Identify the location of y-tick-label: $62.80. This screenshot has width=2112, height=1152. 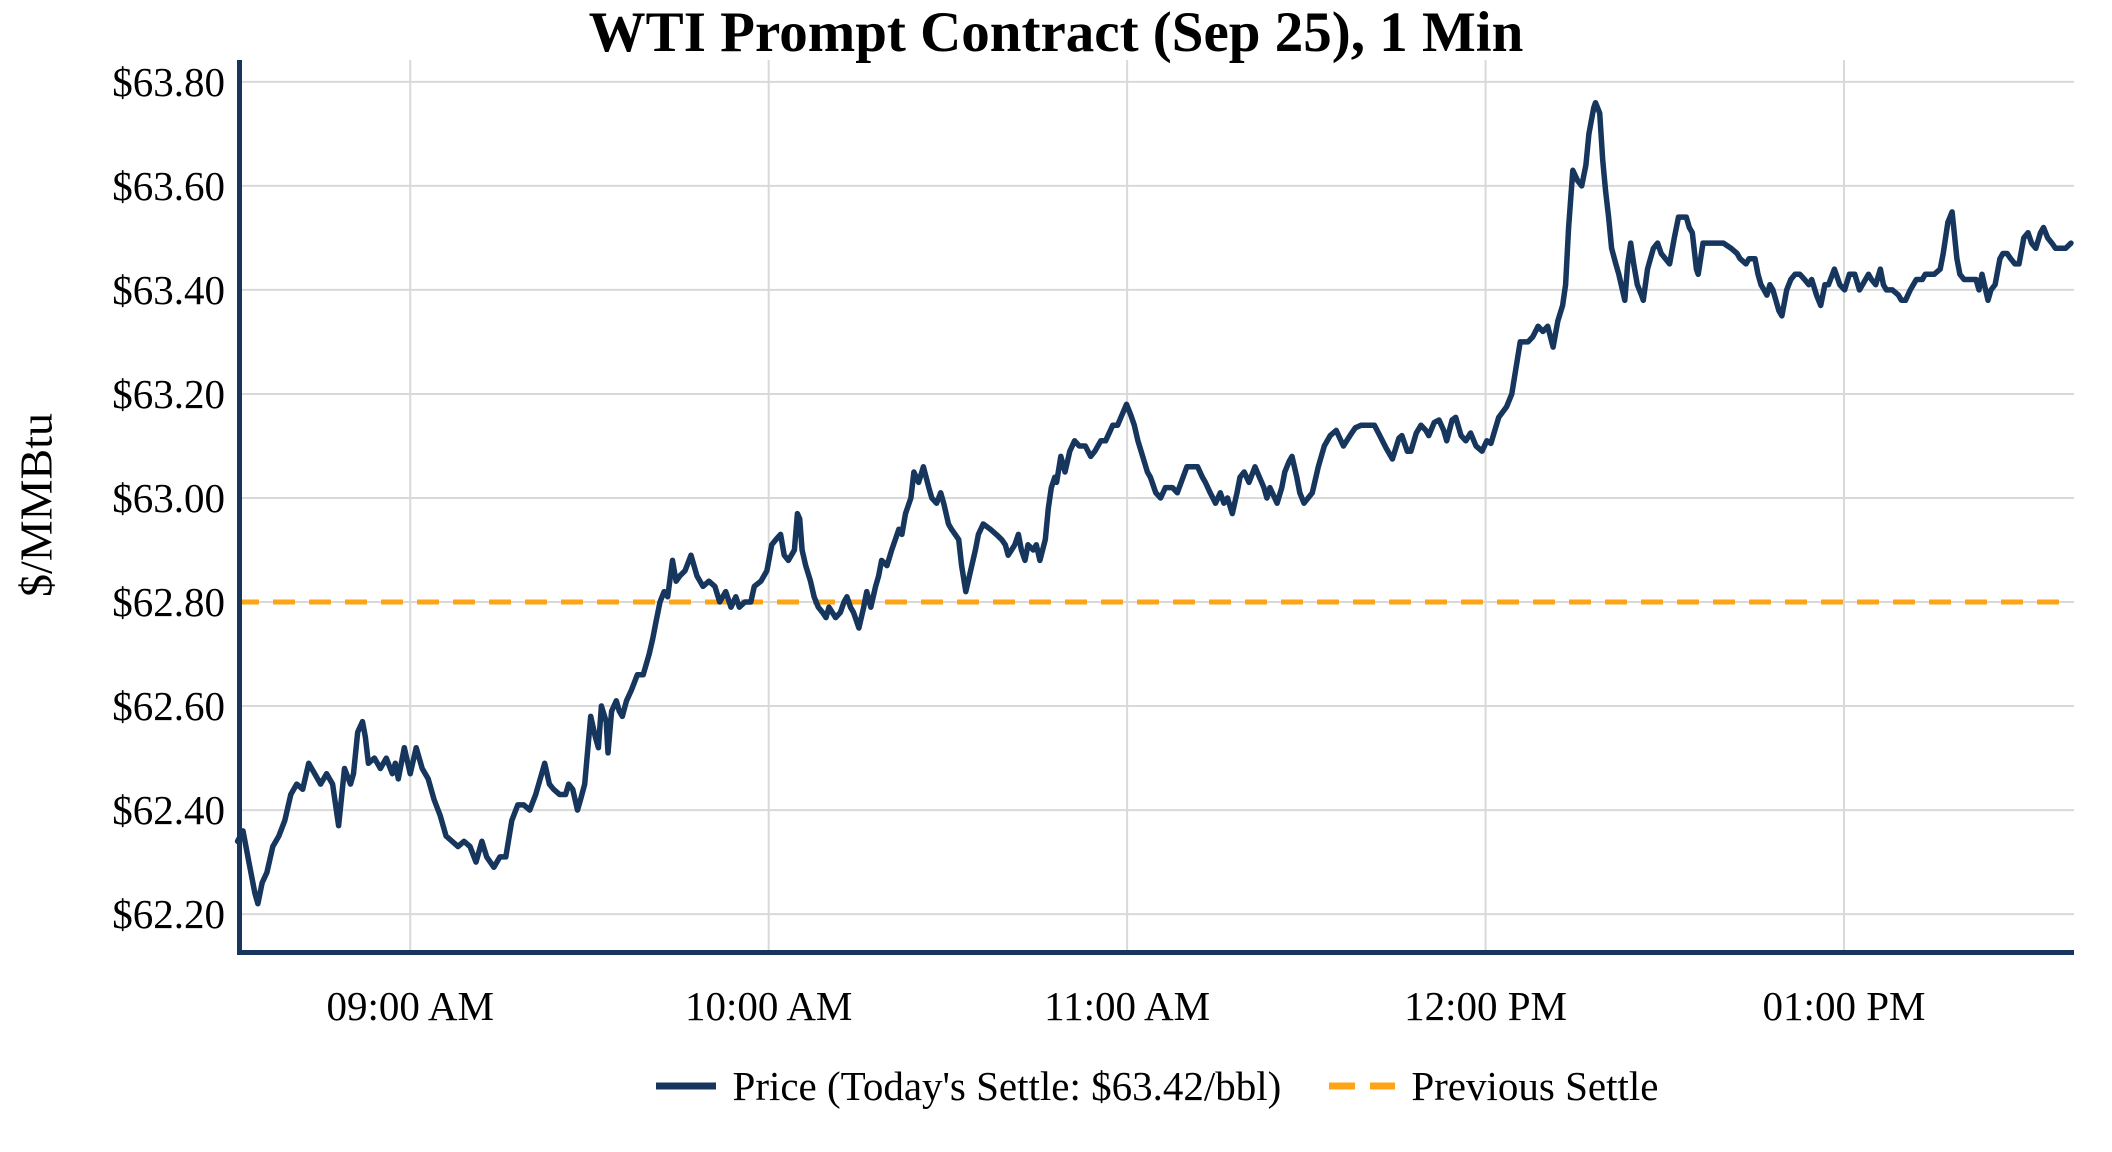
(168, 602).